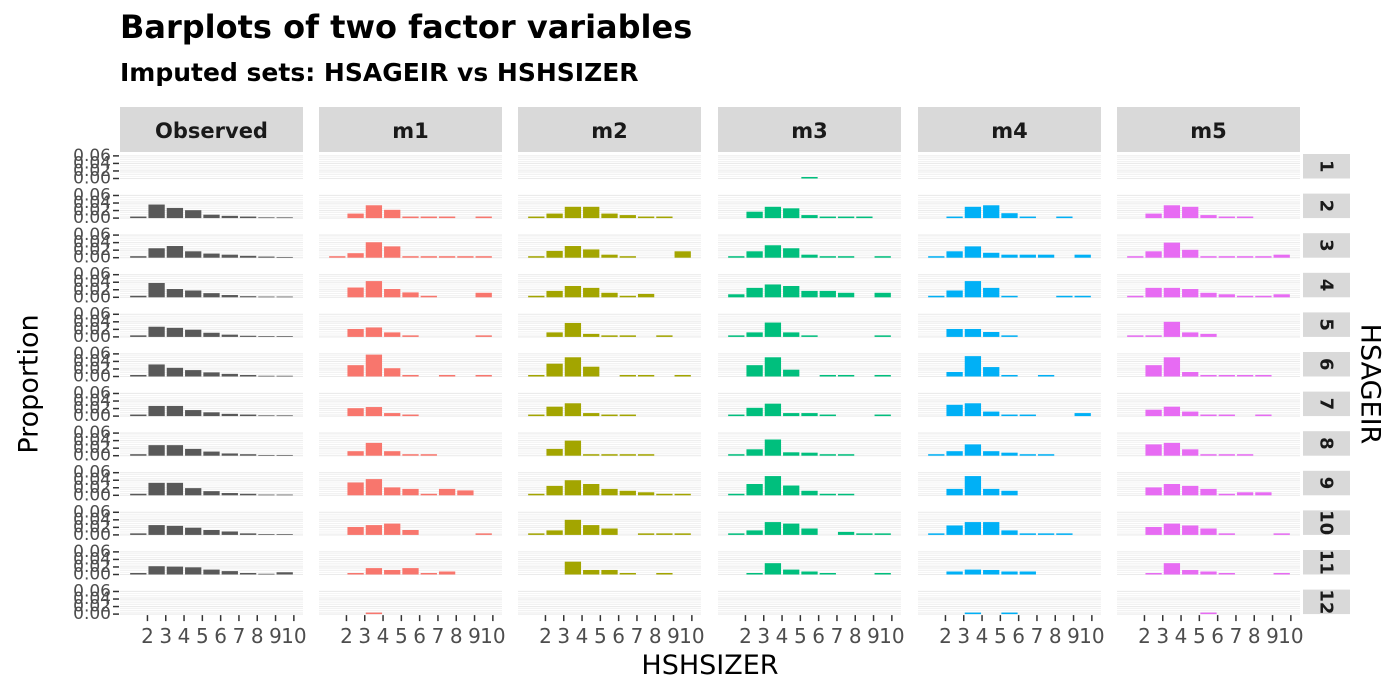  What do you see at coordinates (1037, 636) in the screenshot?
I see `x-tick-label: 7` at bounding box center [1037, 636].